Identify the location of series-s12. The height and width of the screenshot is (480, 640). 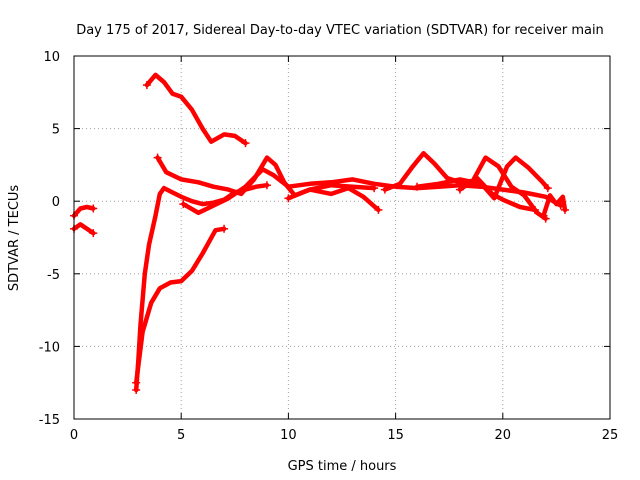
(554, 205).